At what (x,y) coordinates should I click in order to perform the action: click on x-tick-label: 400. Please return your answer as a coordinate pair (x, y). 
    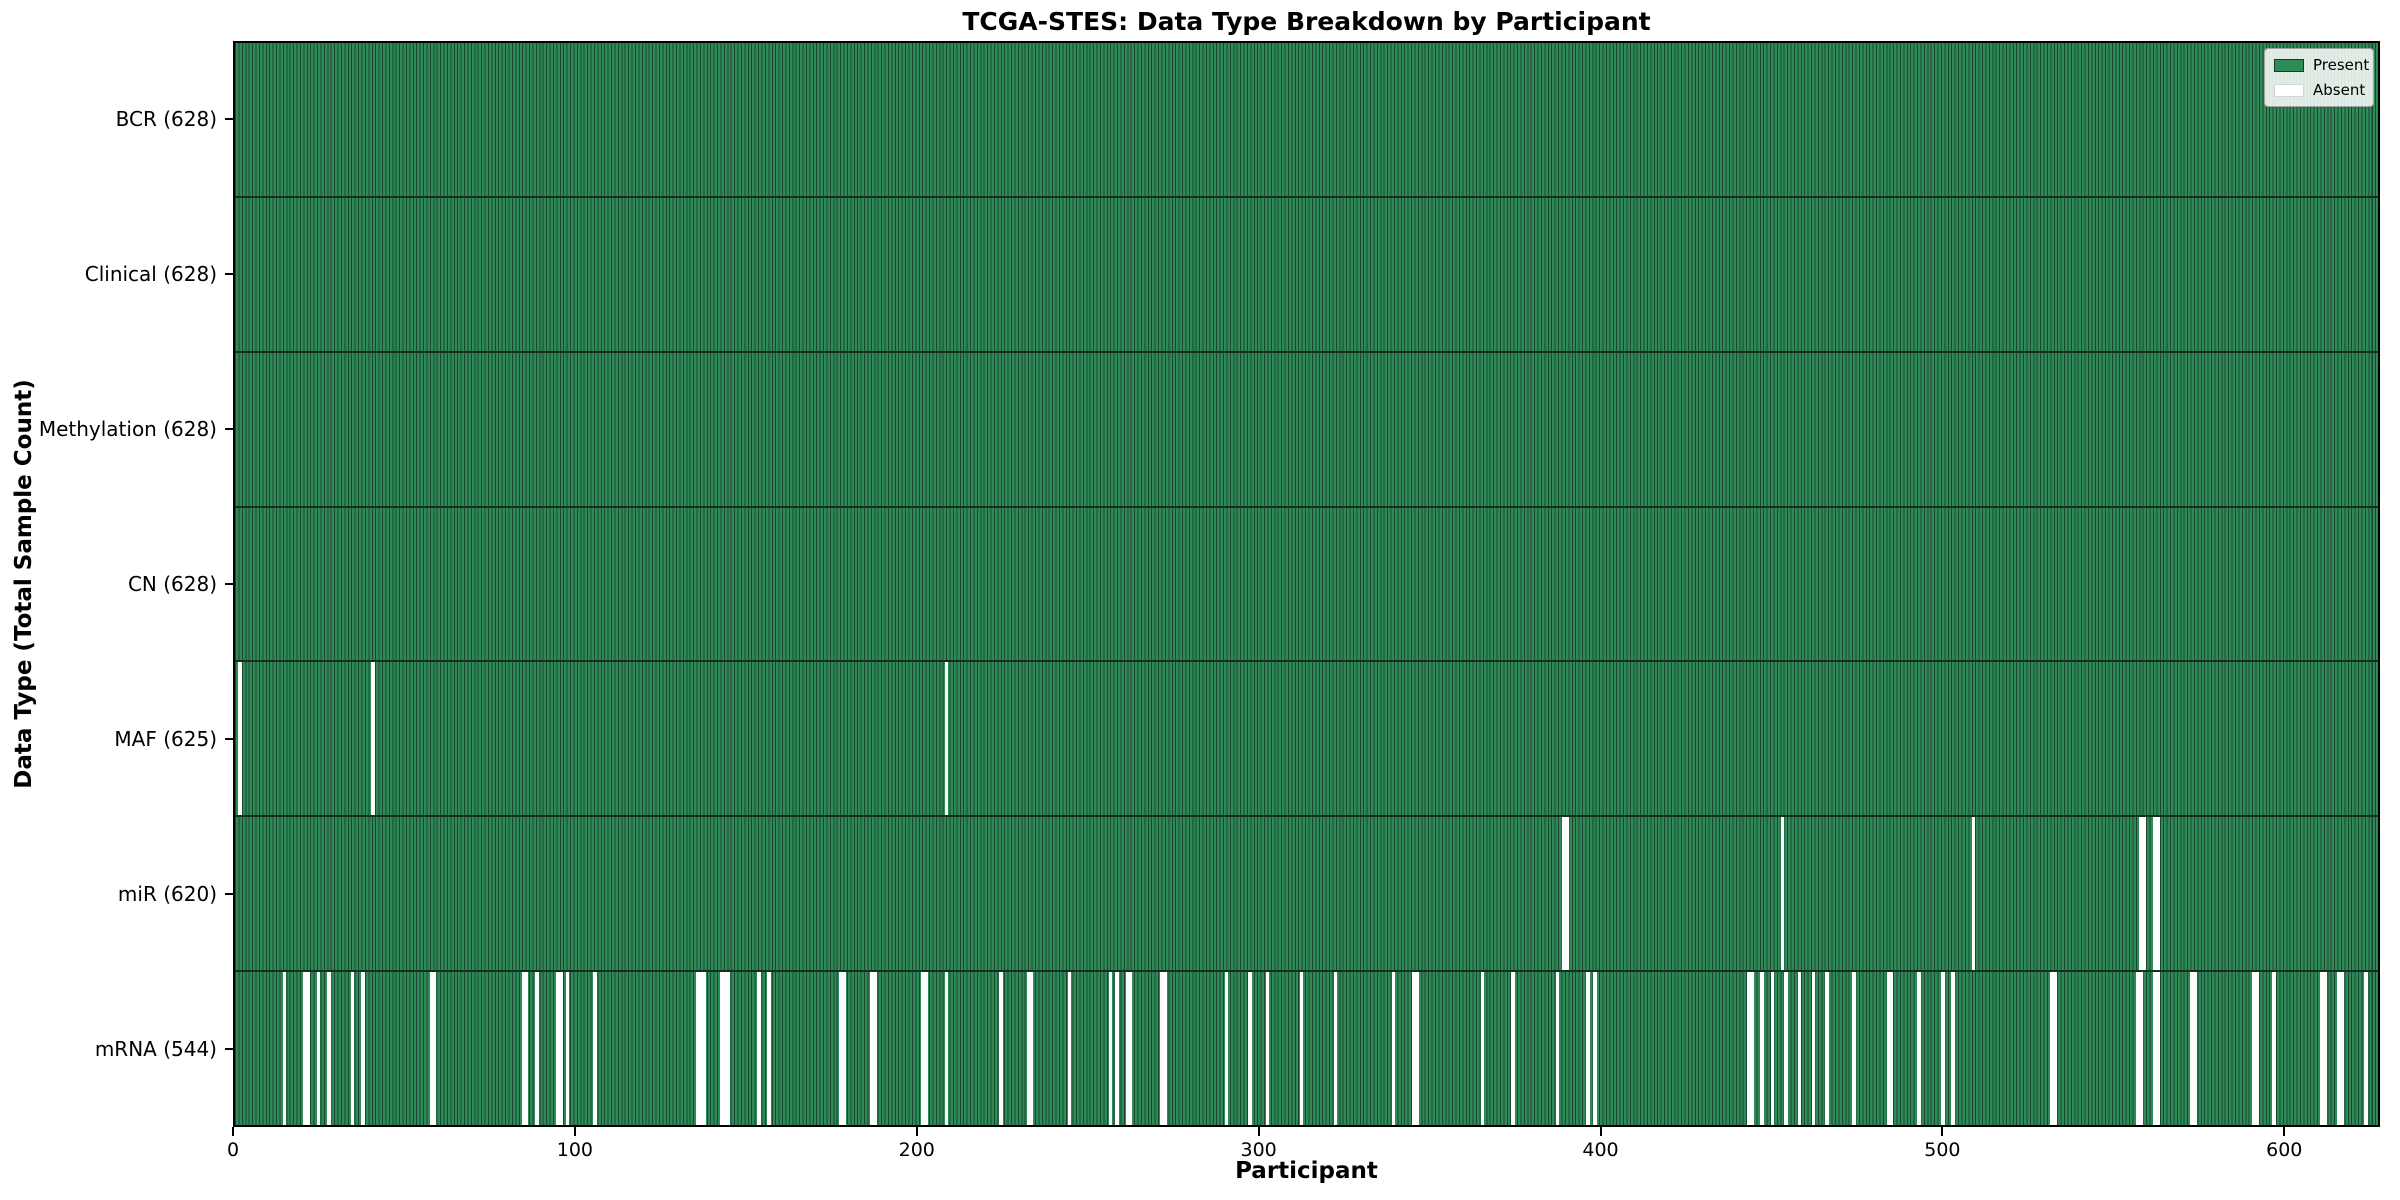
    Looking at the image, I should click on (1600, 1150).